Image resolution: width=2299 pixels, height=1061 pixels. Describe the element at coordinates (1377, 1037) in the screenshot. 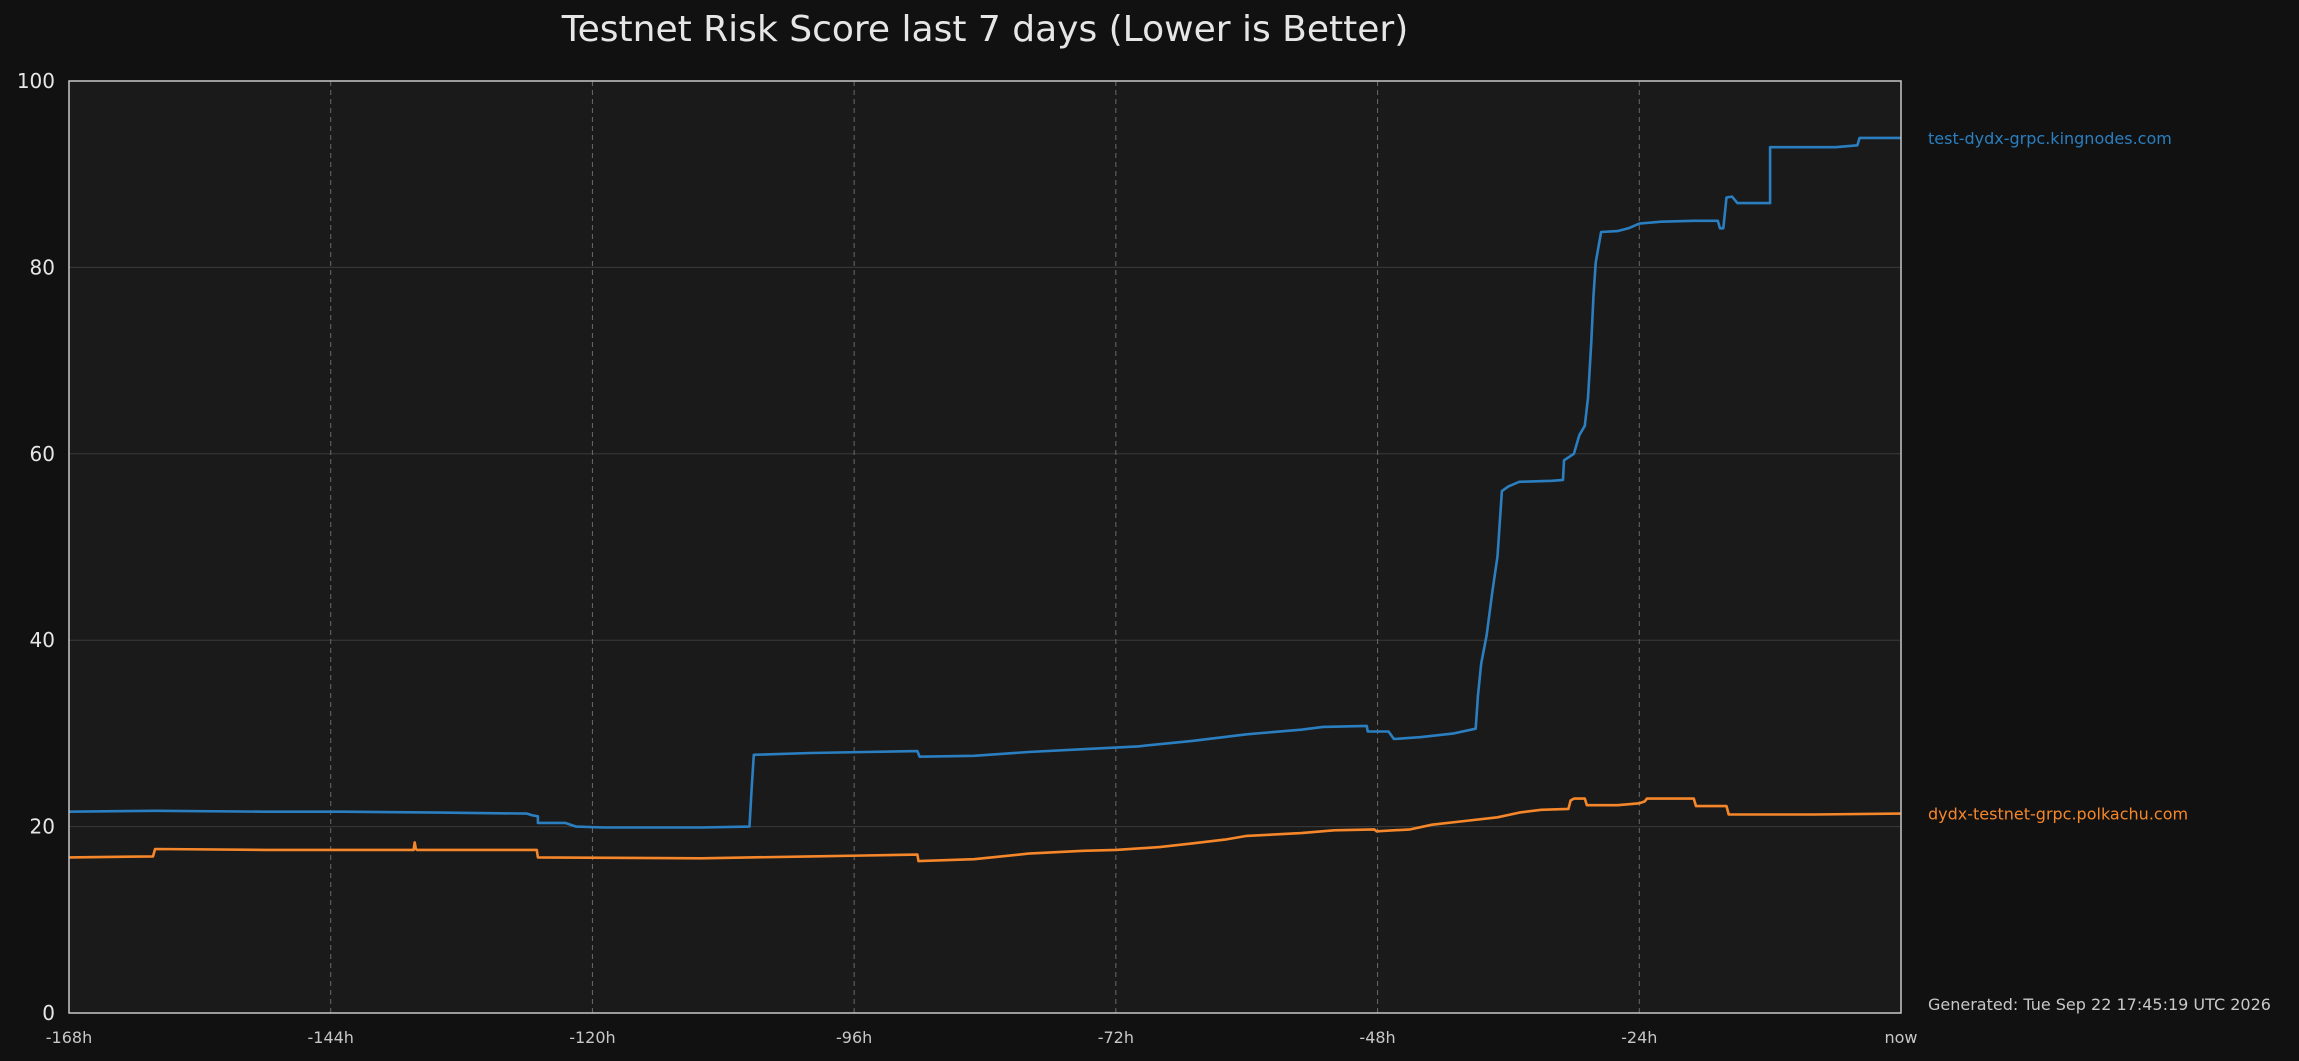

I see `x-tick-label: -48h` at that location.